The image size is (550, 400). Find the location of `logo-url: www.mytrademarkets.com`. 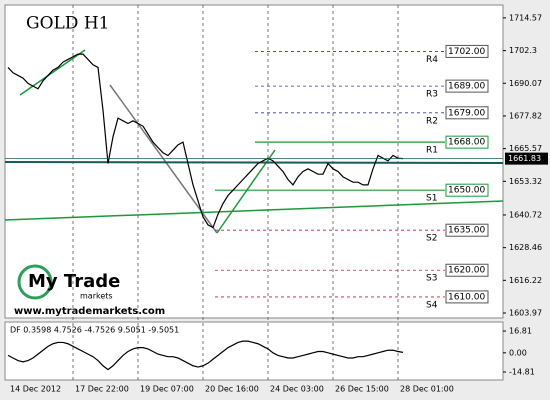

logo-url: www.mytrademarkets.com is located at coordinates (89, 311).